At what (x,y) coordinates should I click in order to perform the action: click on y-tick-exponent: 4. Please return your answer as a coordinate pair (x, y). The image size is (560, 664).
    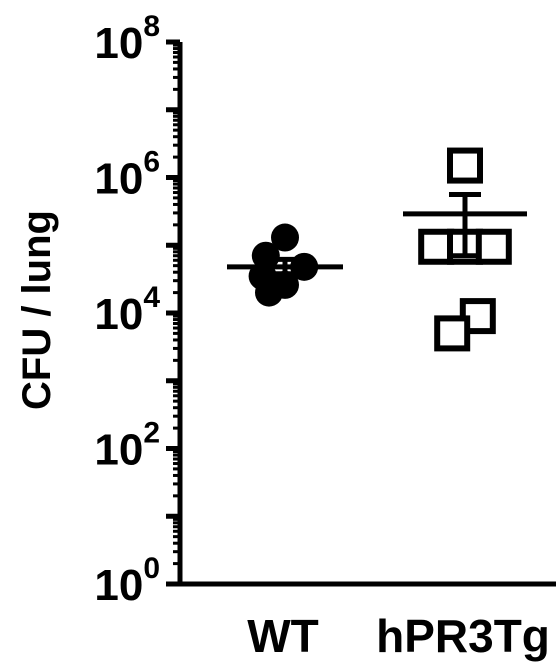
    Looking at the image, I should click on (151, 297).